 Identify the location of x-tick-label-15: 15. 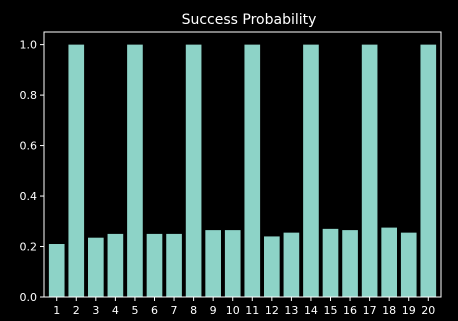
(331, 310).